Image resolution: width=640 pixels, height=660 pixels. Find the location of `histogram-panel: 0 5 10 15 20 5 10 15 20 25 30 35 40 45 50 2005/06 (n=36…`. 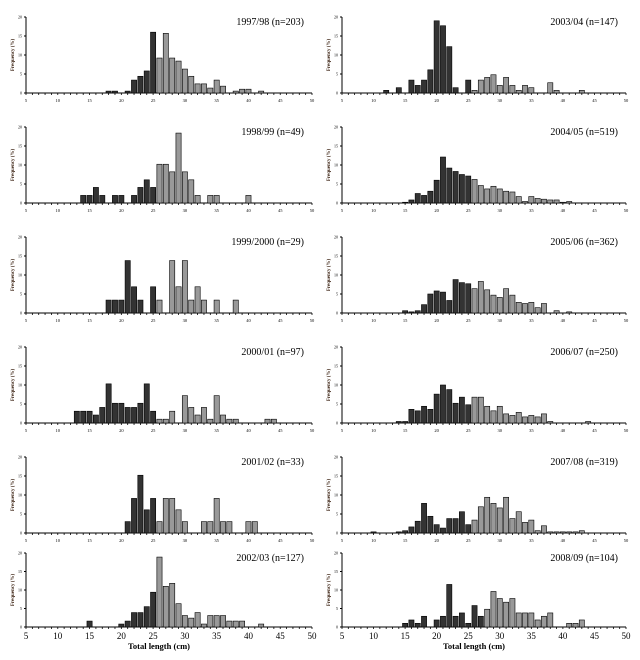

histogram-panel: 0 5 10 15 20 5 10 15 20 25 30 35 40 45 50 2005/06 (n=36… is located at coordinates (480, 275).